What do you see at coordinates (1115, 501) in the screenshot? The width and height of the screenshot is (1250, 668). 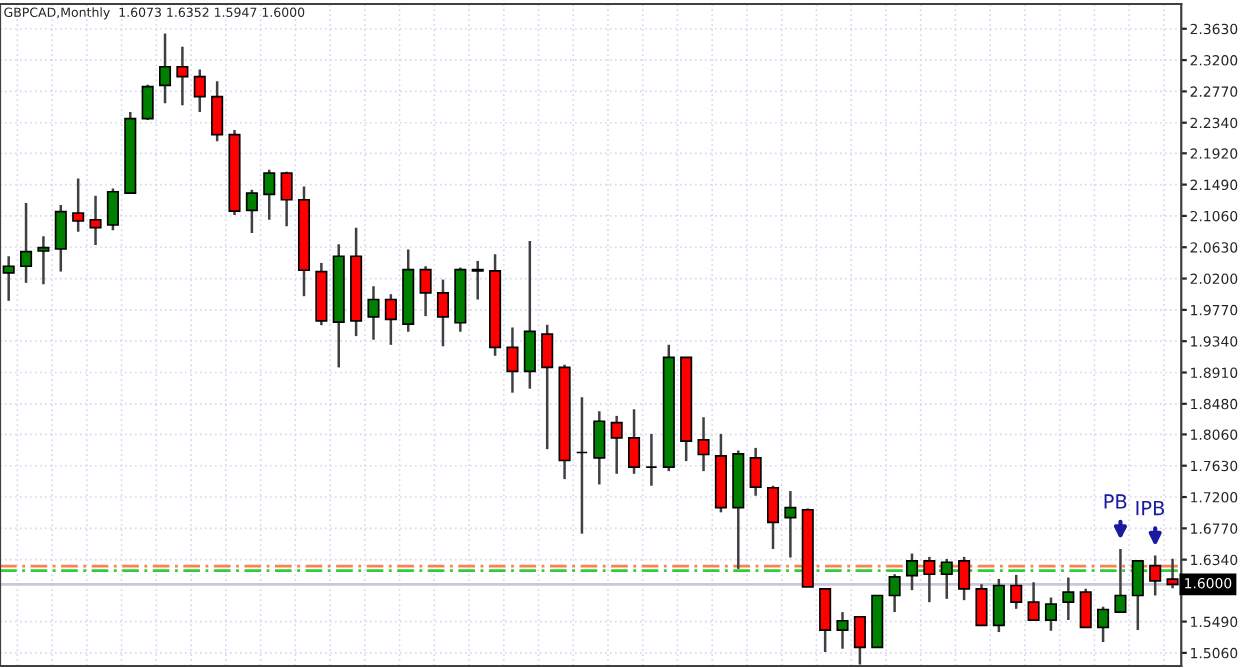 I see `annotation: PB` at bounding box center [1115, 501].